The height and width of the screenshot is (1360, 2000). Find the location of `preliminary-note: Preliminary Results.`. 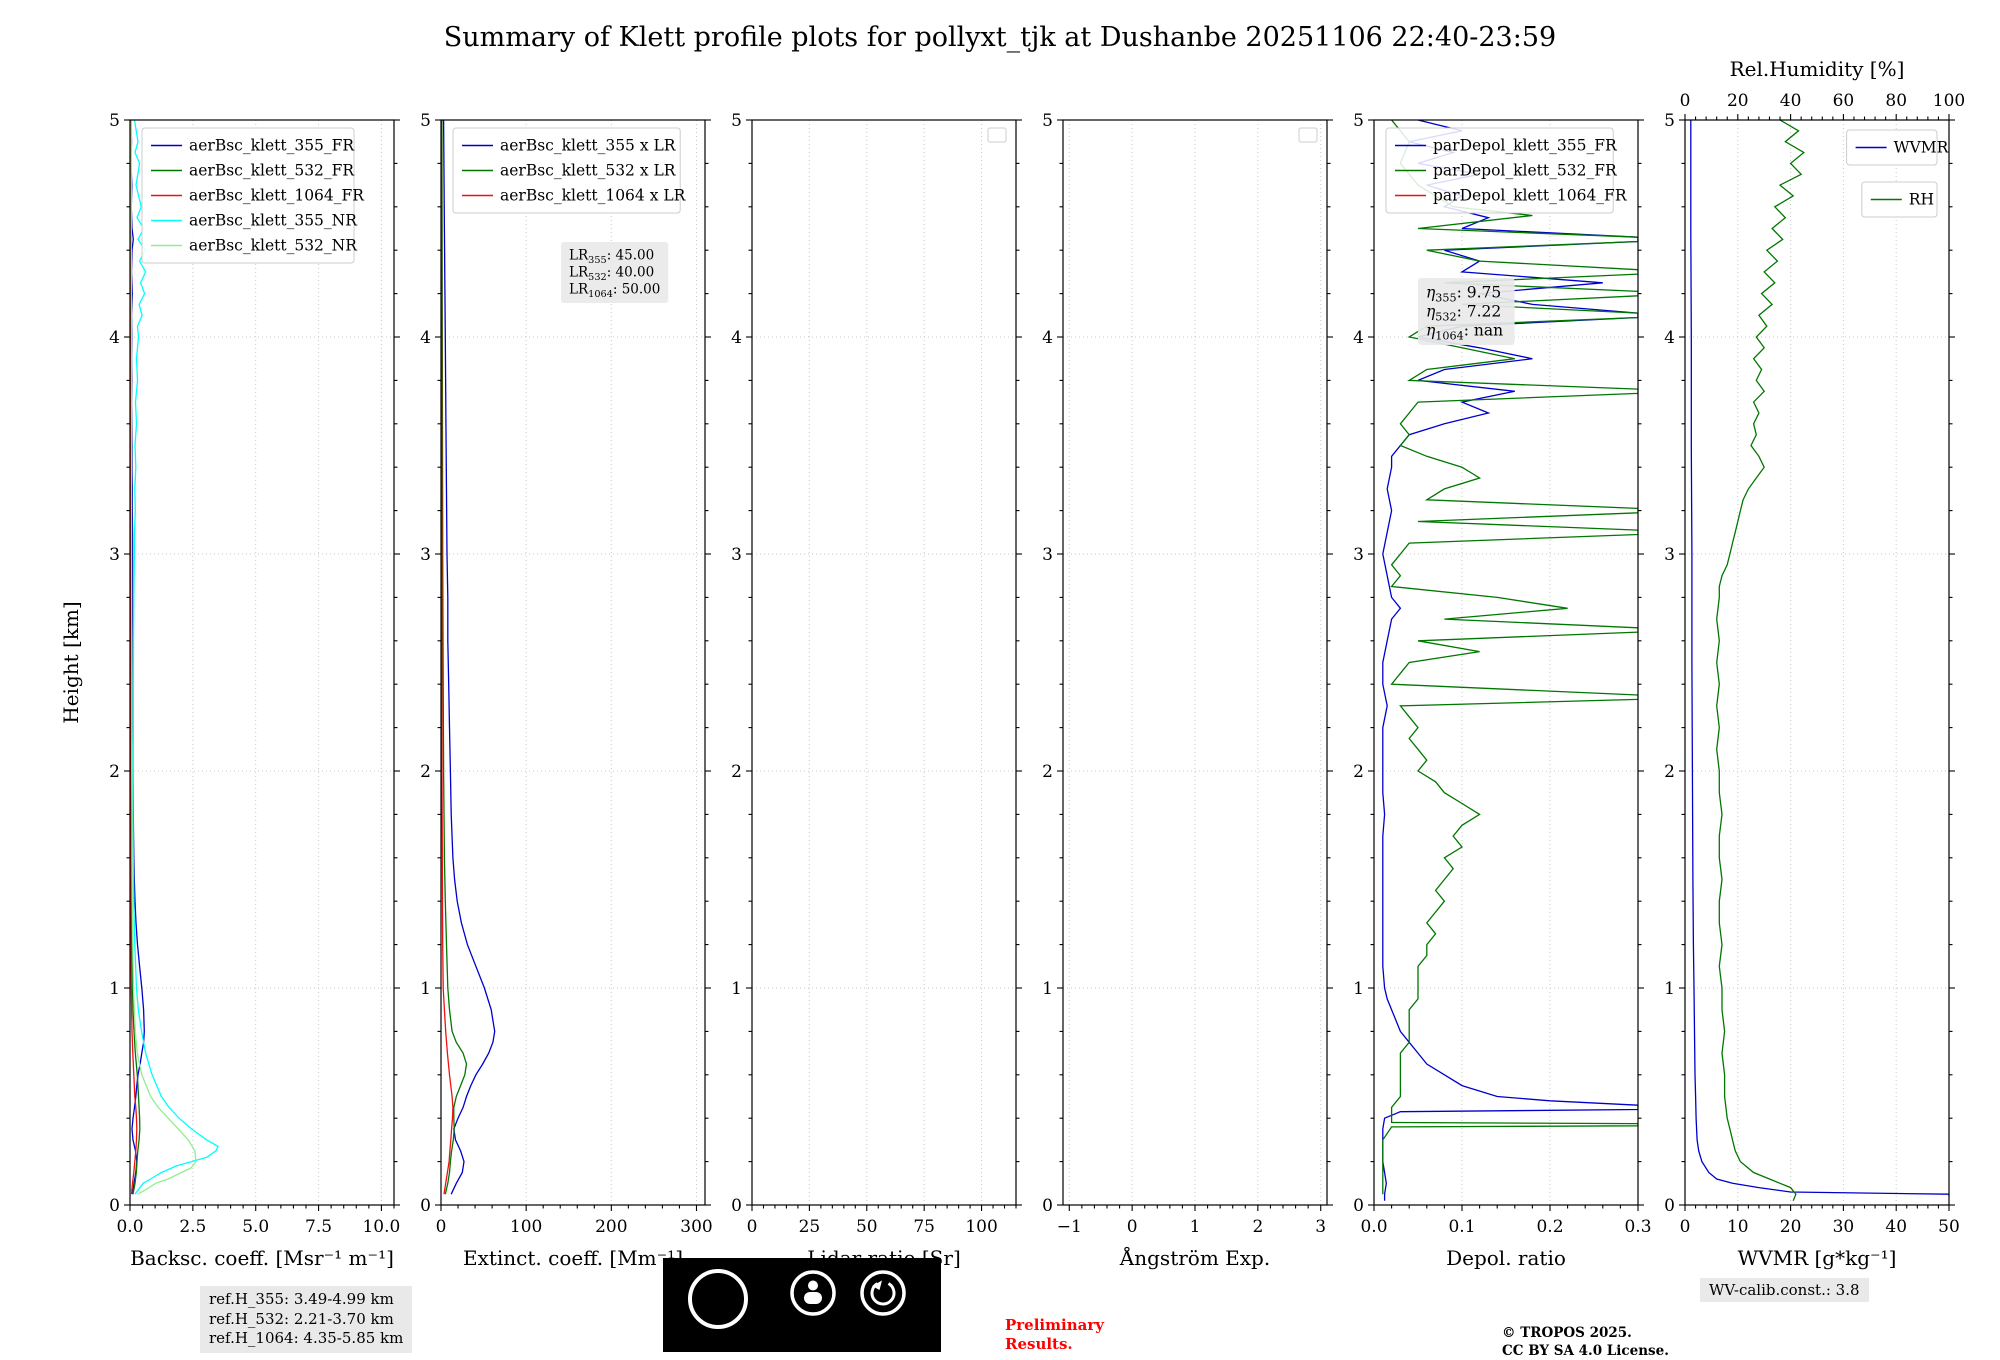

preliminary-note: Preliminary Results. is located at coordinates (1054, 1335).